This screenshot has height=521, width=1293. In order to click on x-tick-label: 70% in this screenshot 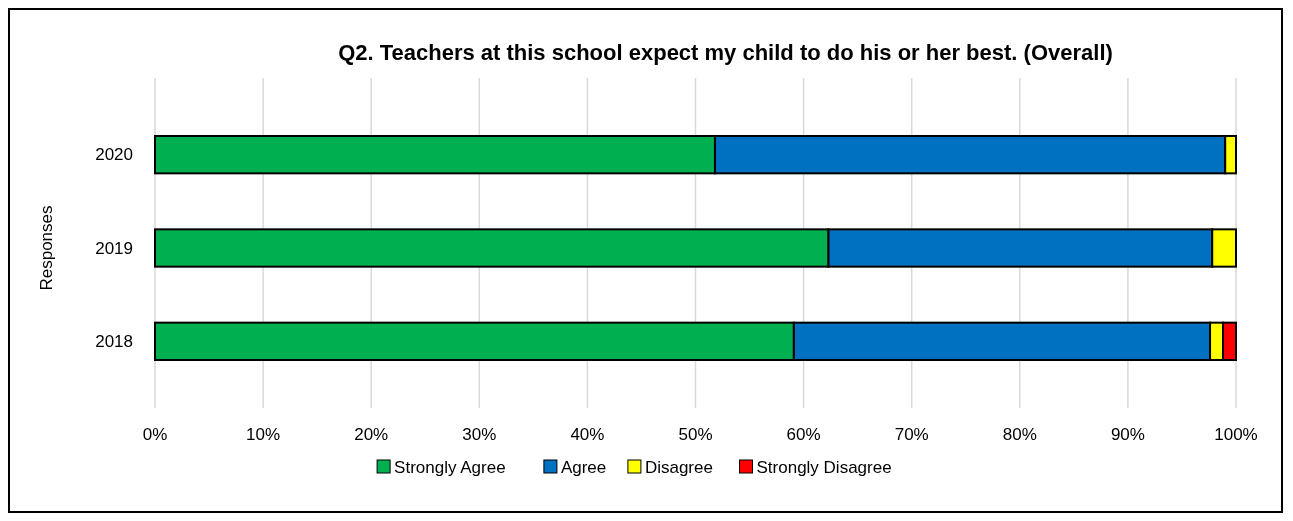, I will do `click(911, 434)`.